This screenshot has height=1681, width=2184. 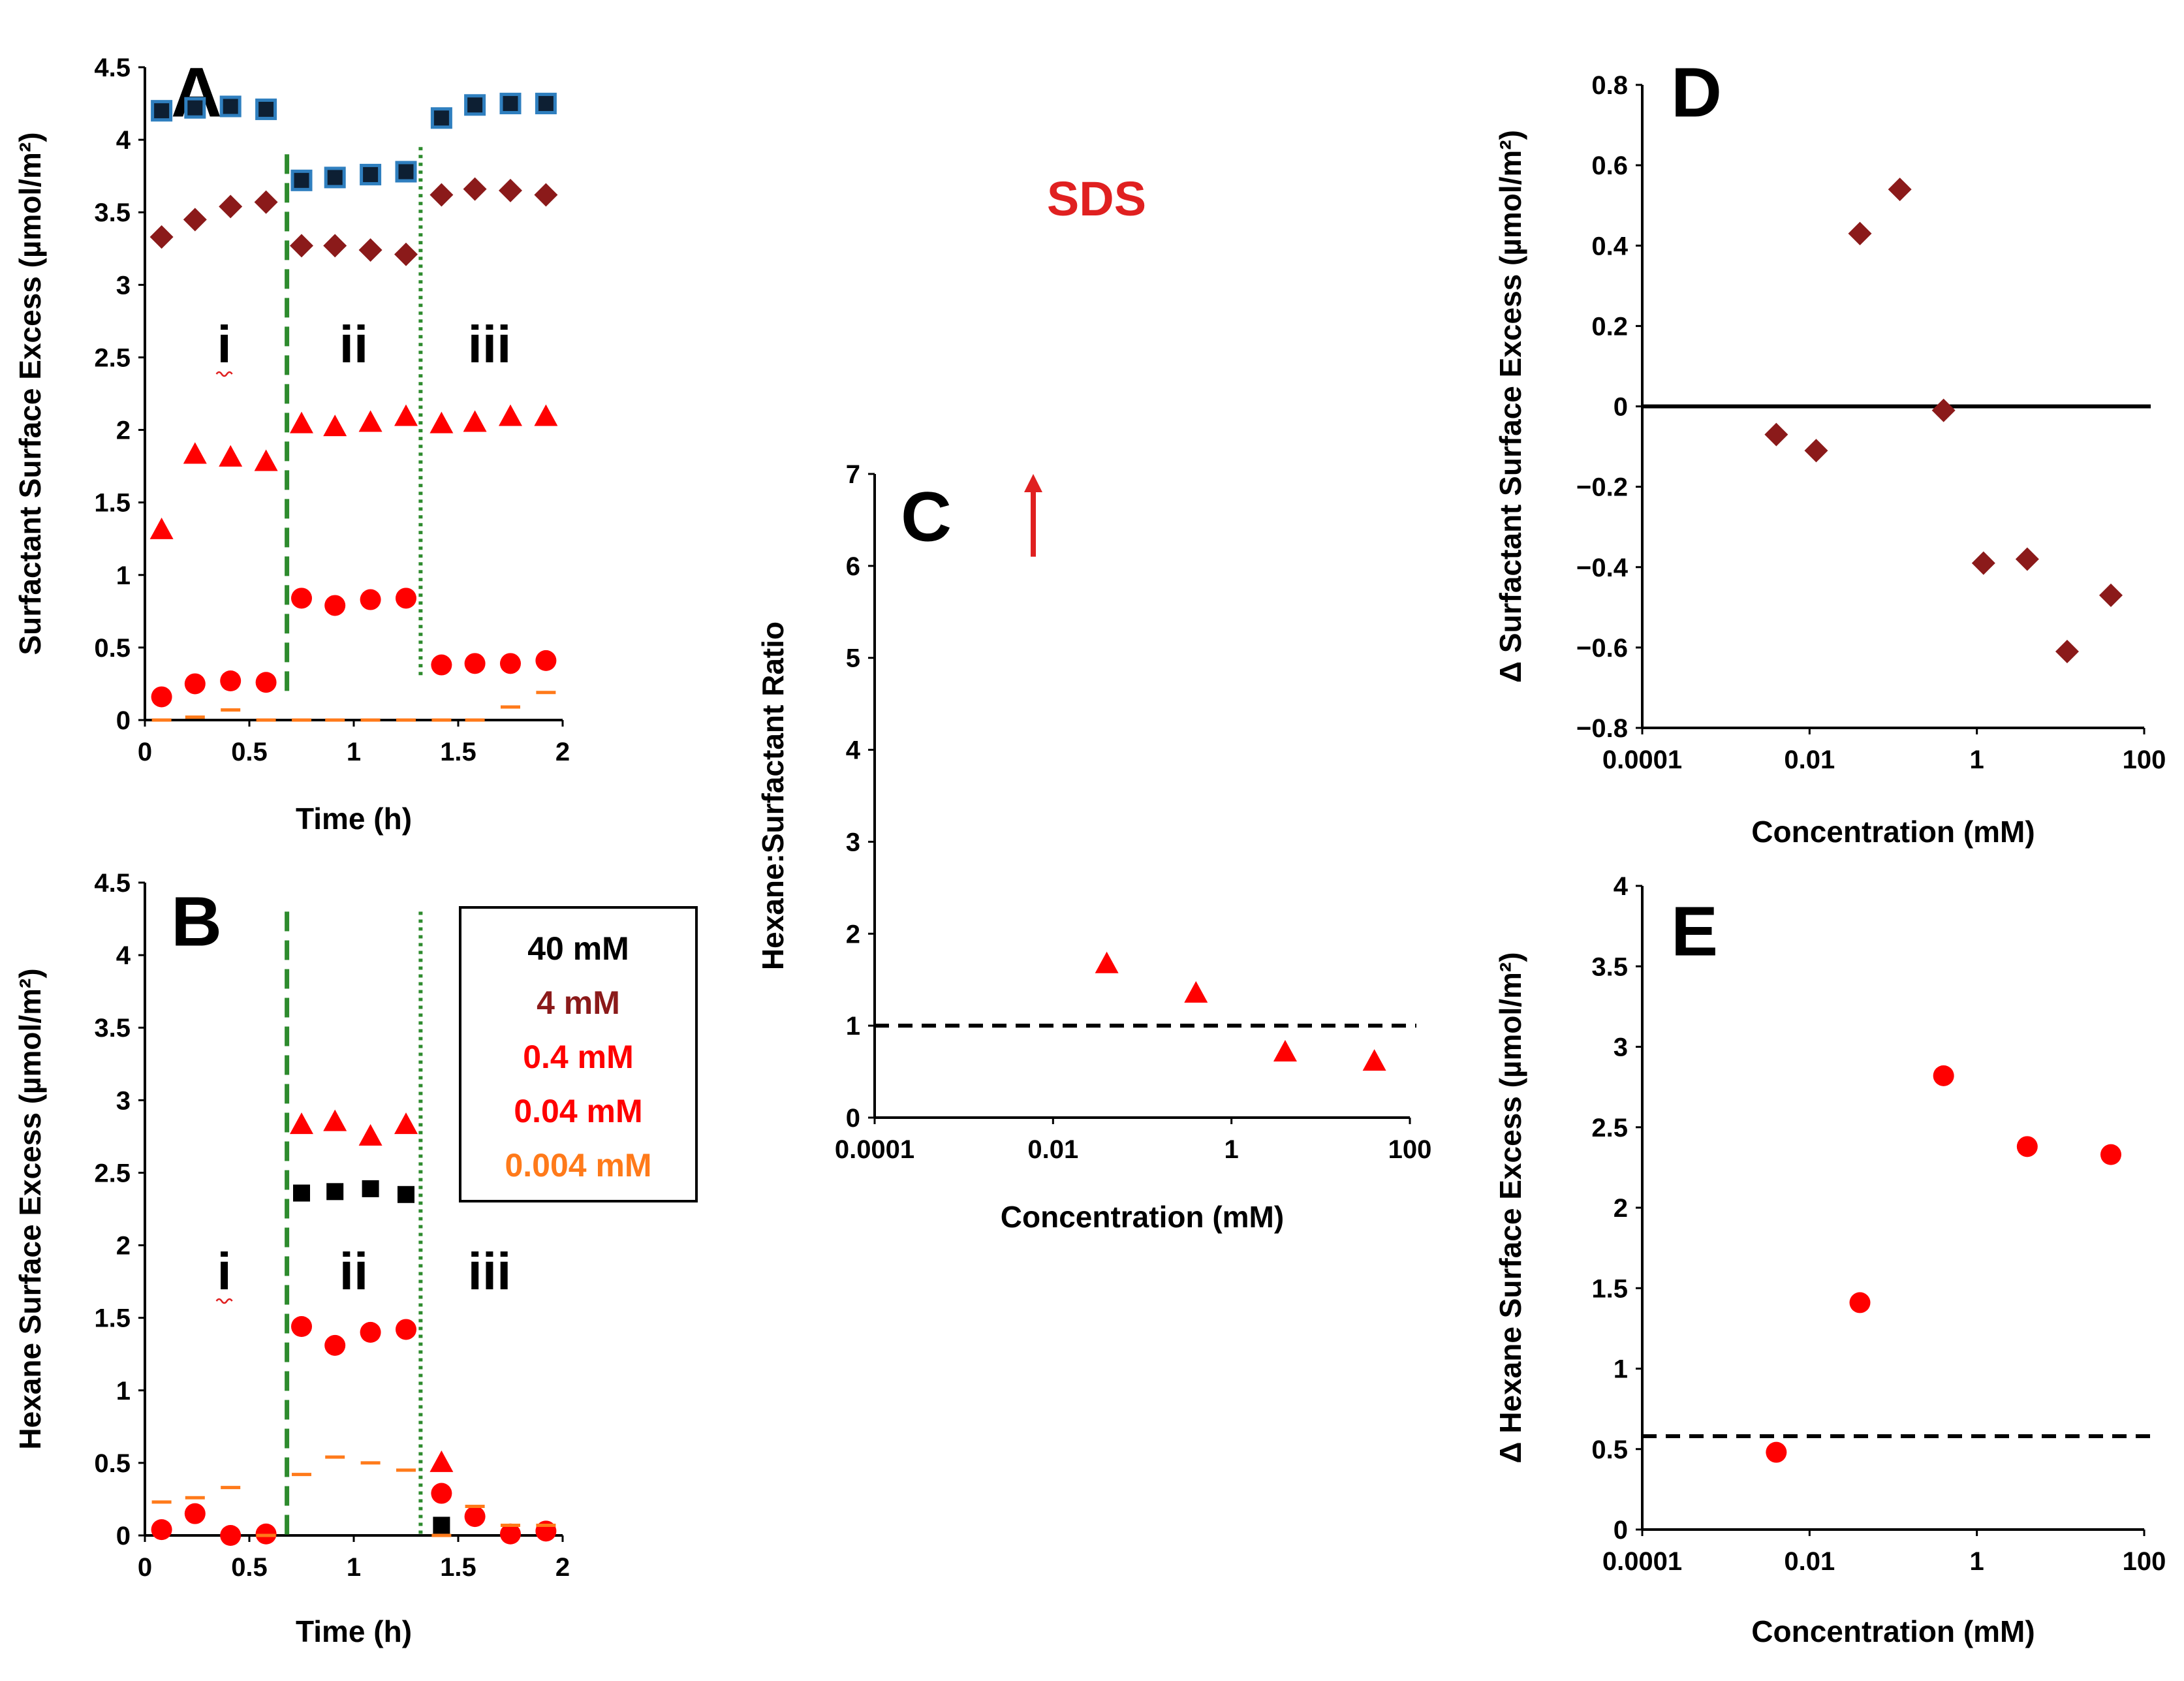 I want to click on y-axis-label: Δ Hexane Surface Excess (µmol/m²), so click(x=1510, y=1207).